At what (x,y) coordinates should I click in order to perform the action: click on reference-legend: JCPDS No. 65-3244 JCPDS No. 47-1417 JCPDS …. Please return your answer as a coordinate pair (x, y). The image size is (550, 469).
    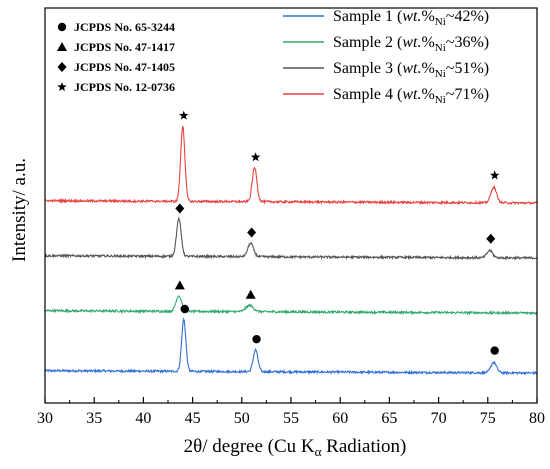
    Looking at the image, I should click on (116, 57).